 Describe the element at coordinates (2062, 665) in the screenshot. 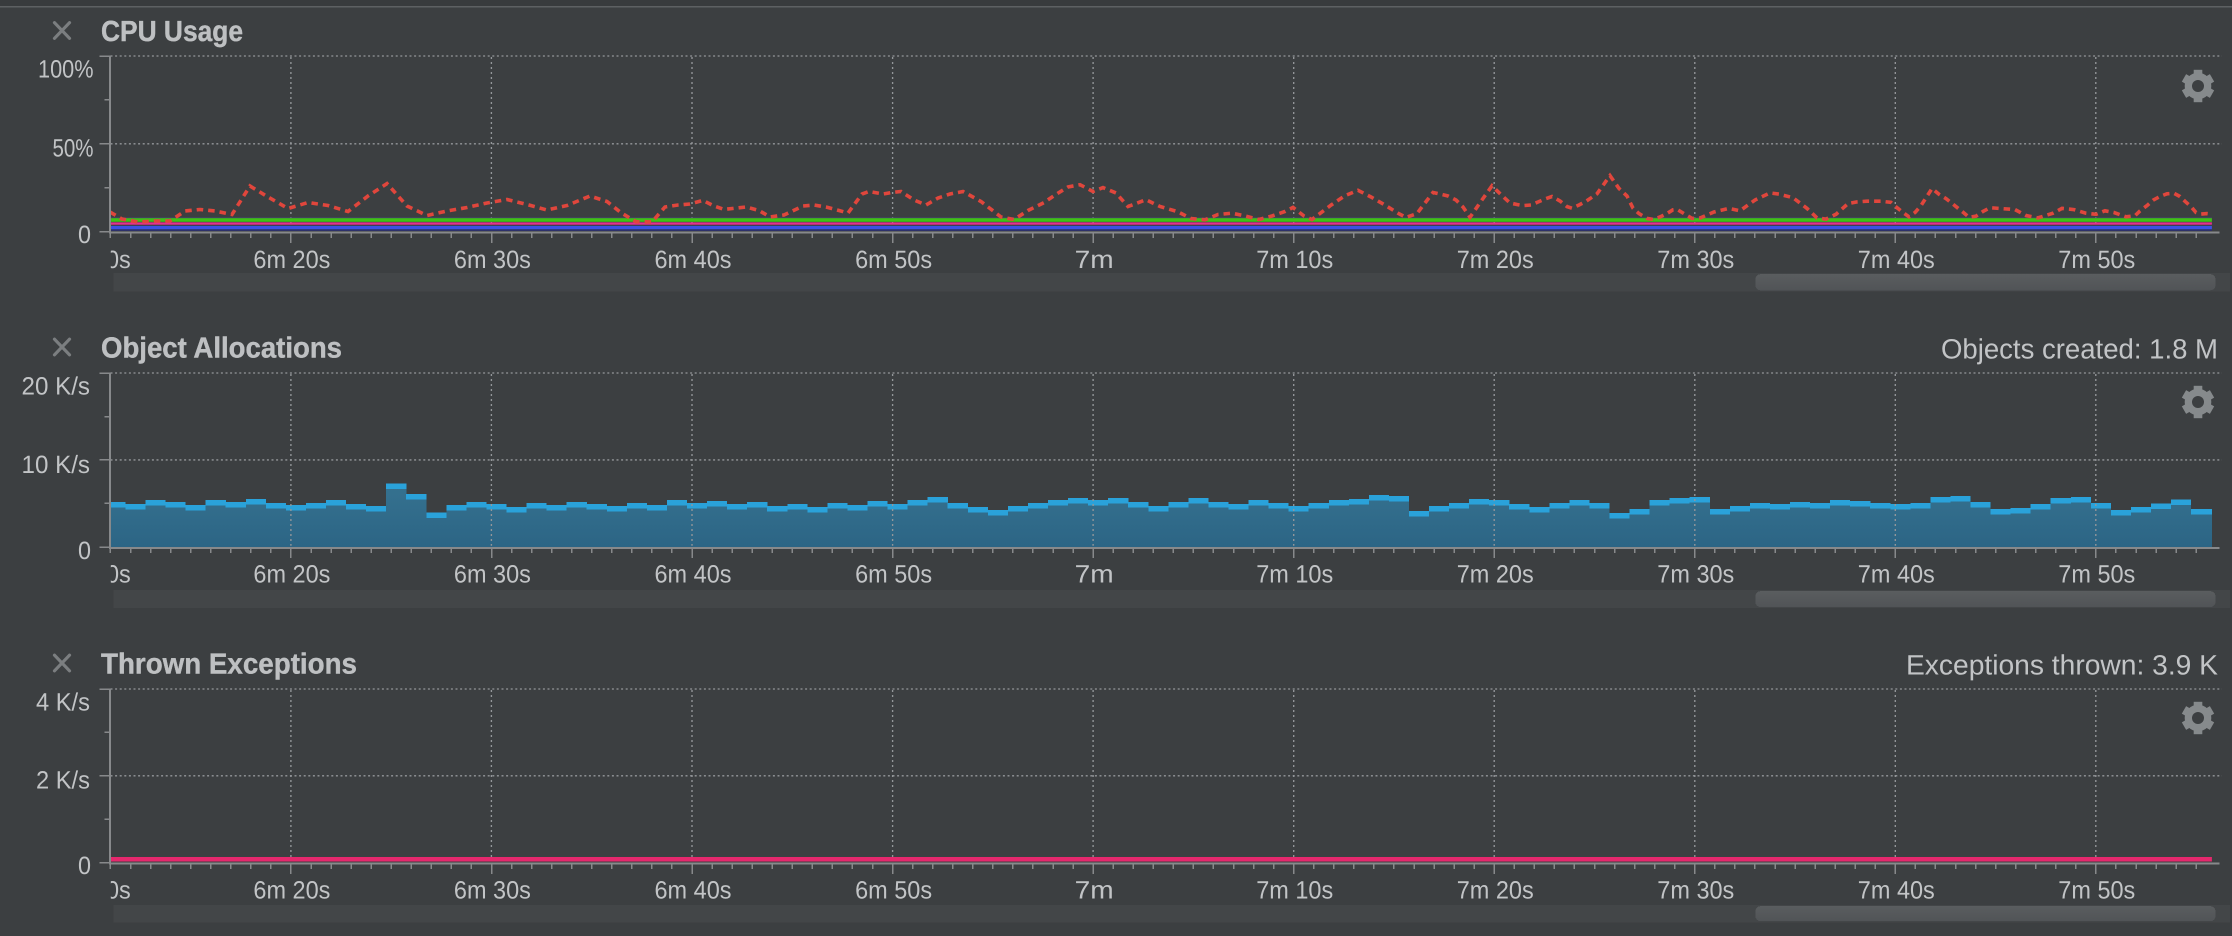

I see `svg-text: Exceptions thrown: 3.9 K` at that location.